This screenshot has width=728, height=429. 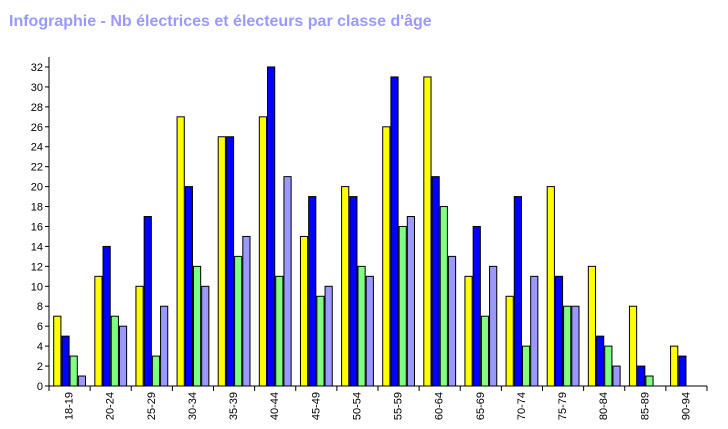 I want to click on bar-65-69-s2, so click(x=476, y=306).